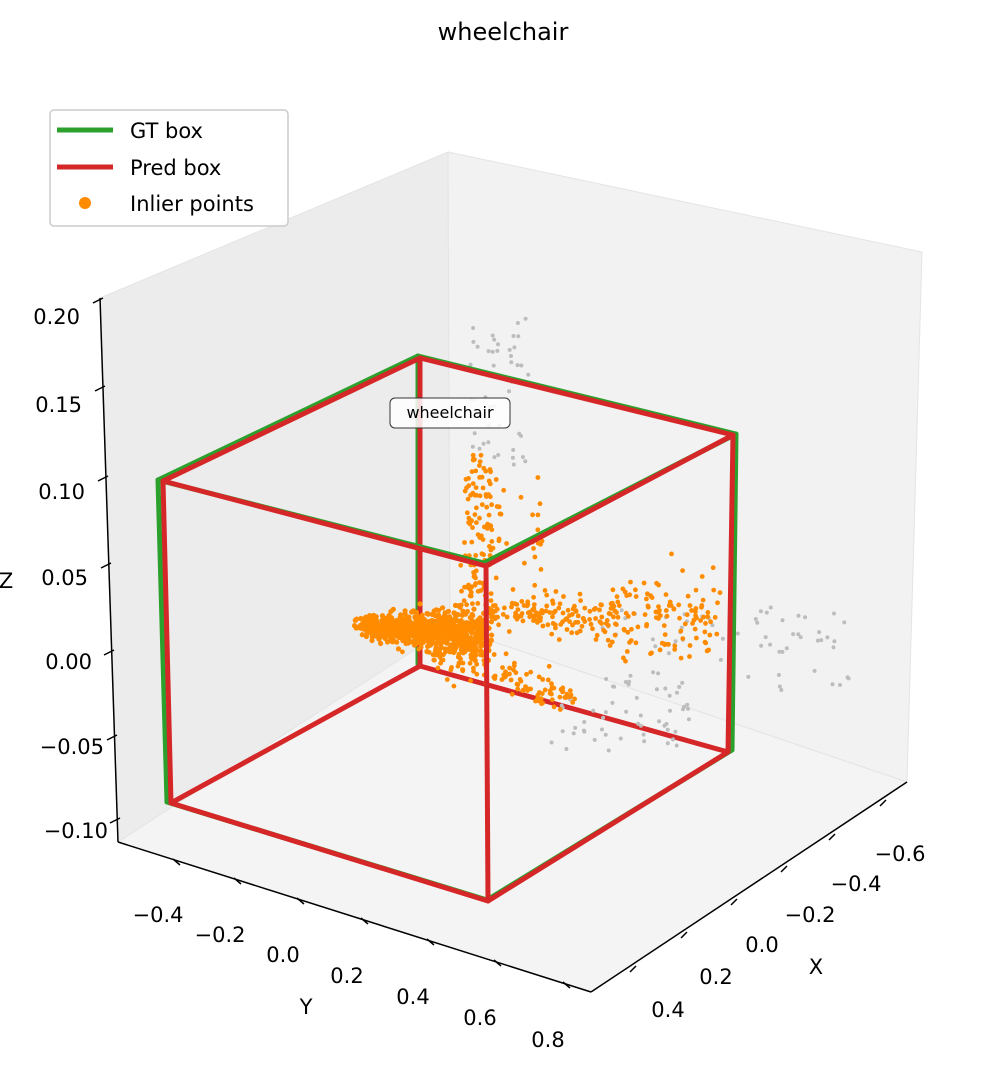 The image size is (1007, 1069). What do you see at coordinates (109, 570) in the screenshot?
I see `z-axis-line` at bounding box center [109, 570].